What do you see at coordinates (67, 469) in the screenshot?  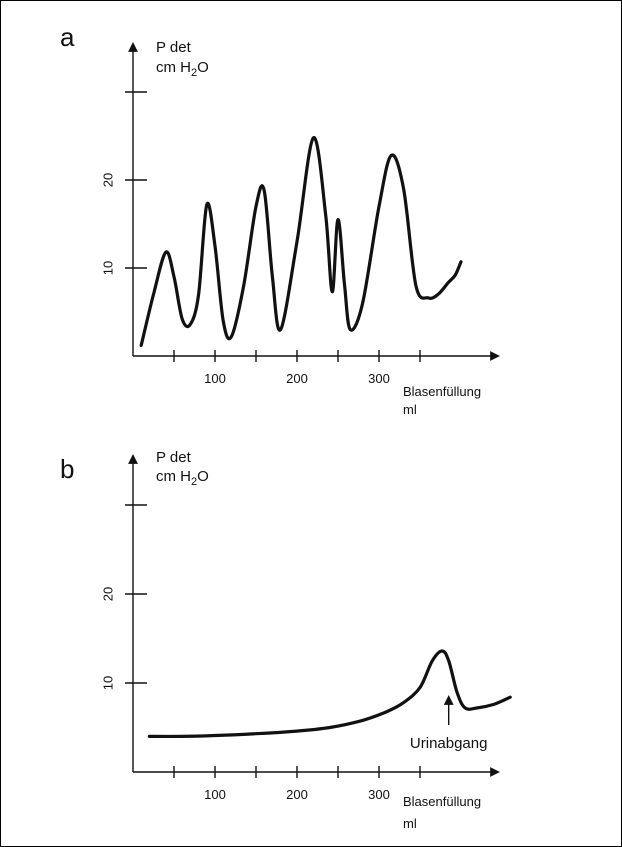 I see `panel-letter-b: b` at bounding box center [67, 469].